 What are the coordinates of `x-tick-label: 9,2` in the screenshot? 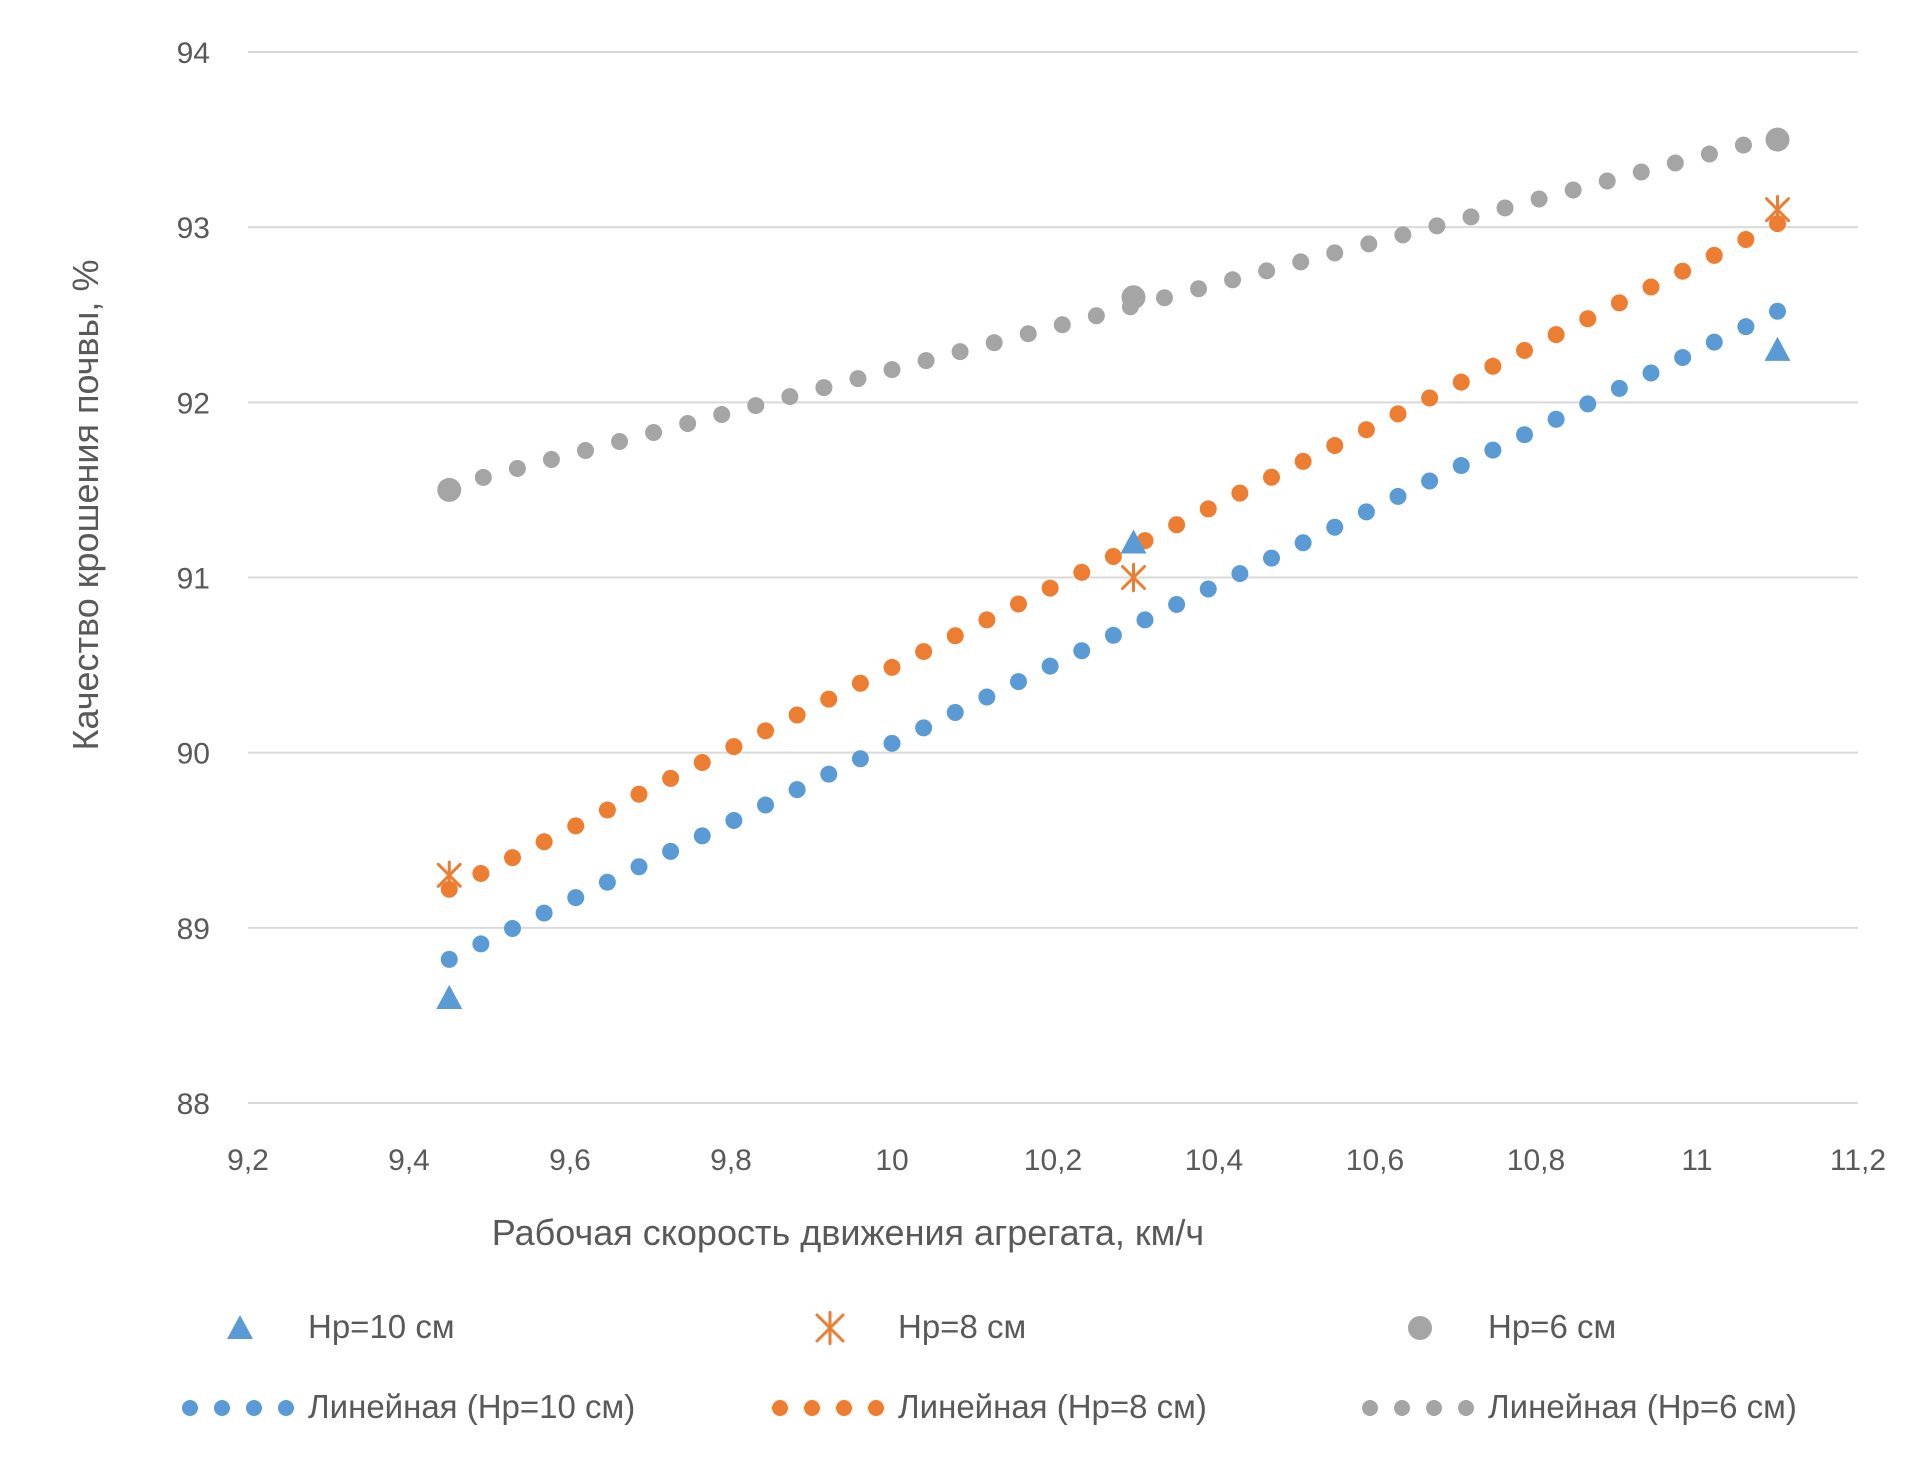 It's located at (248, 1160).